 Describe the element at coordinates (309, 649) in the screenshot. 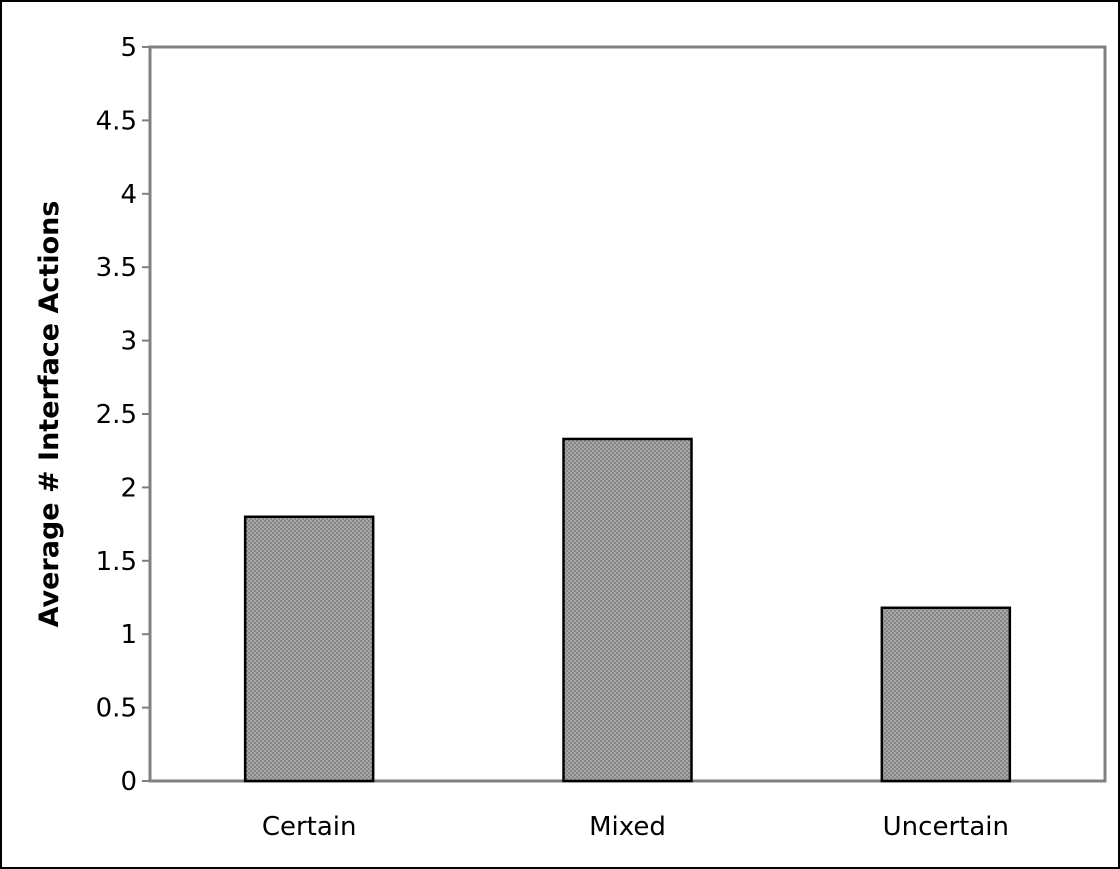

I see `bar-certain` at that location.